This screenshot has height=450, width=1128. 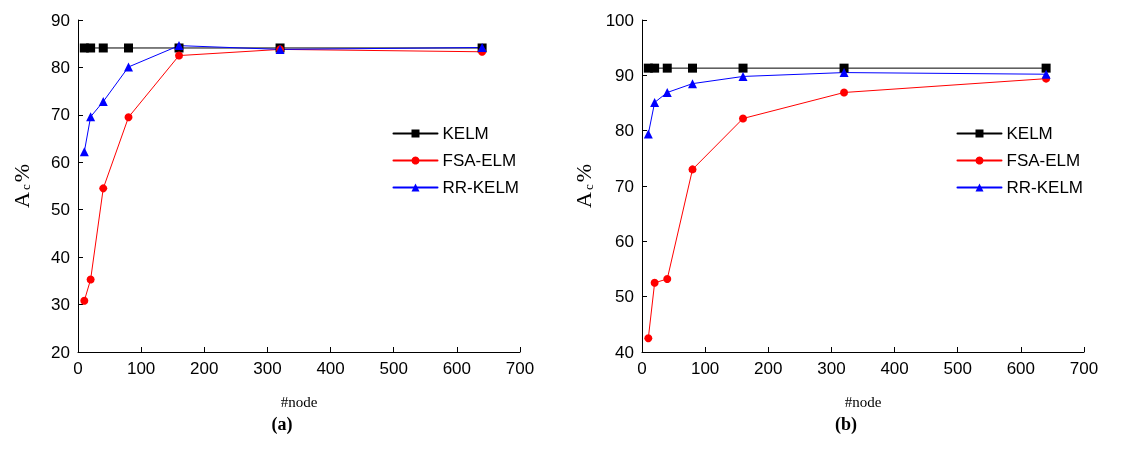 What do you see at coordinates (282, 424) in the screenshot?
I see `text: (a)` at bounding box center [282, 424].